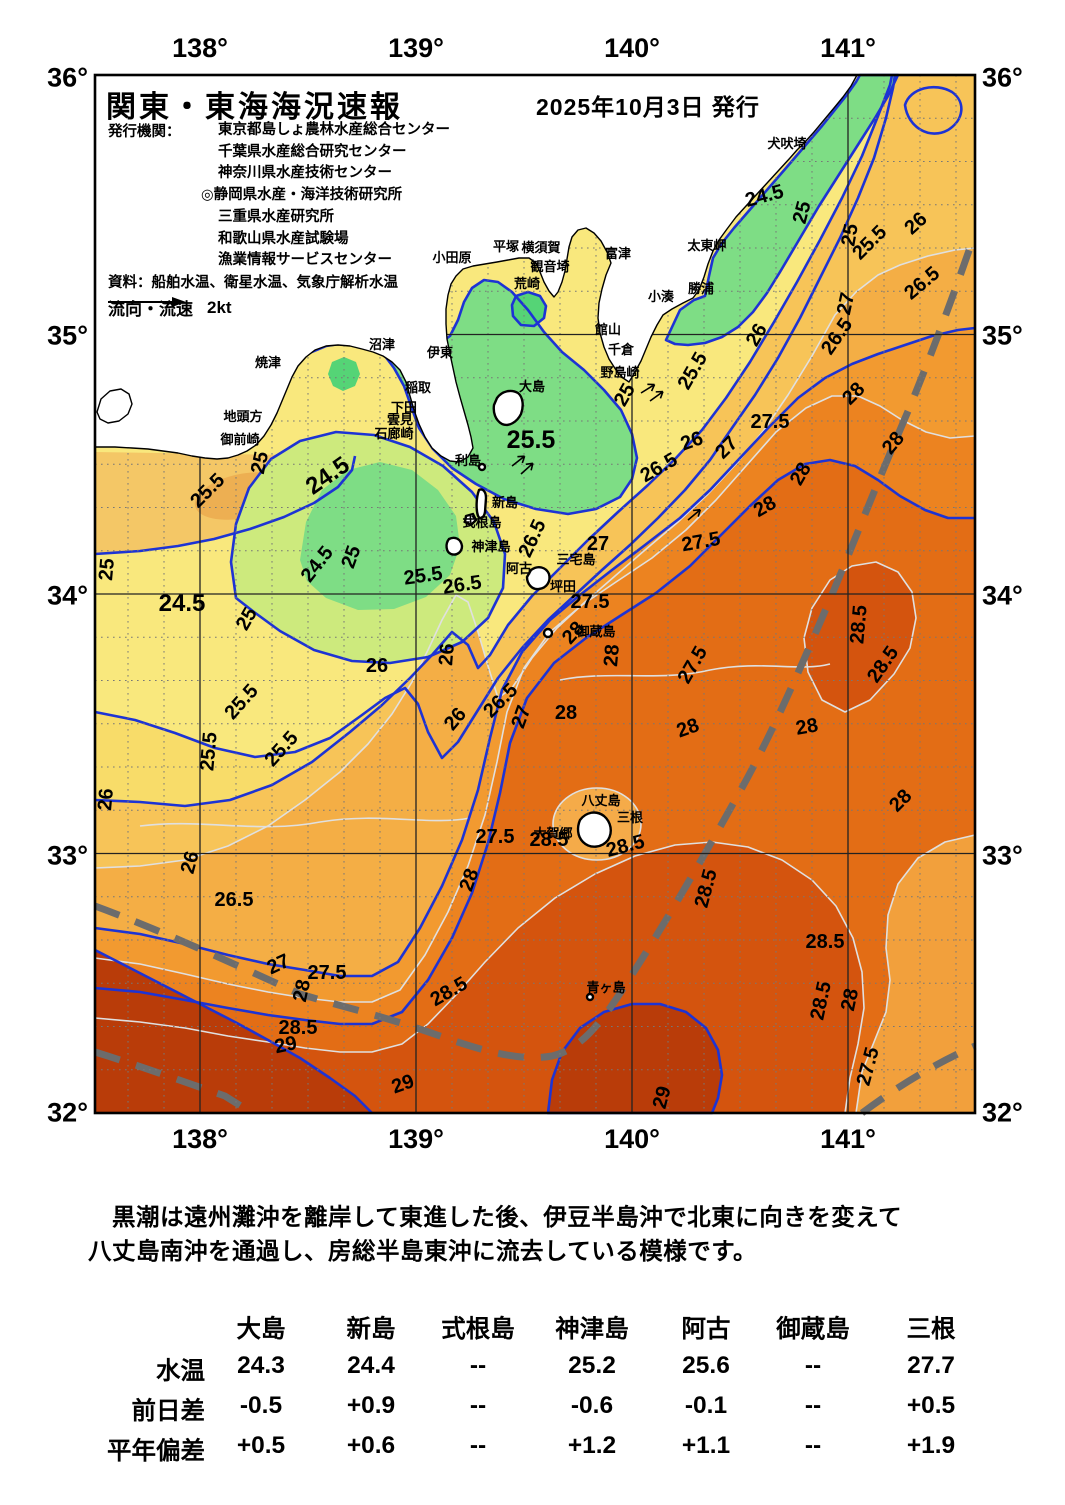 Image resolution: width=1065 pixels, height=1505 pixels. Describe the element at coordinates (422, 1251) in the screenshot. I see `summary-line-2: 八丈島南沖を通過し、房総半島東沖に流去している模様です。` at that location.